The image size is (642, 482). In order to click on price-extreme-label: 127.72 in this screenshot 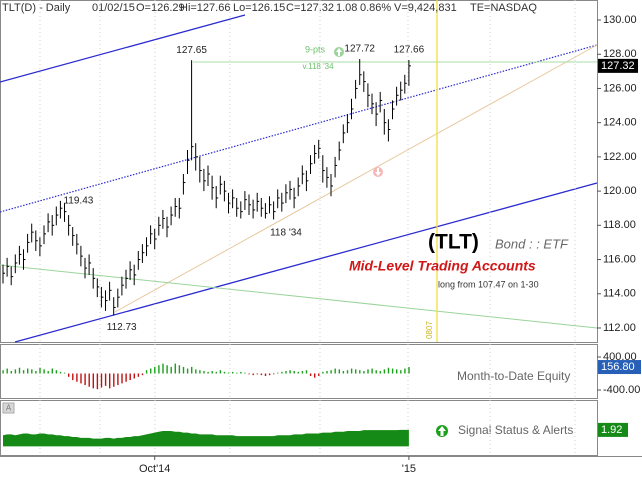, I will do `click(359, 49)`.